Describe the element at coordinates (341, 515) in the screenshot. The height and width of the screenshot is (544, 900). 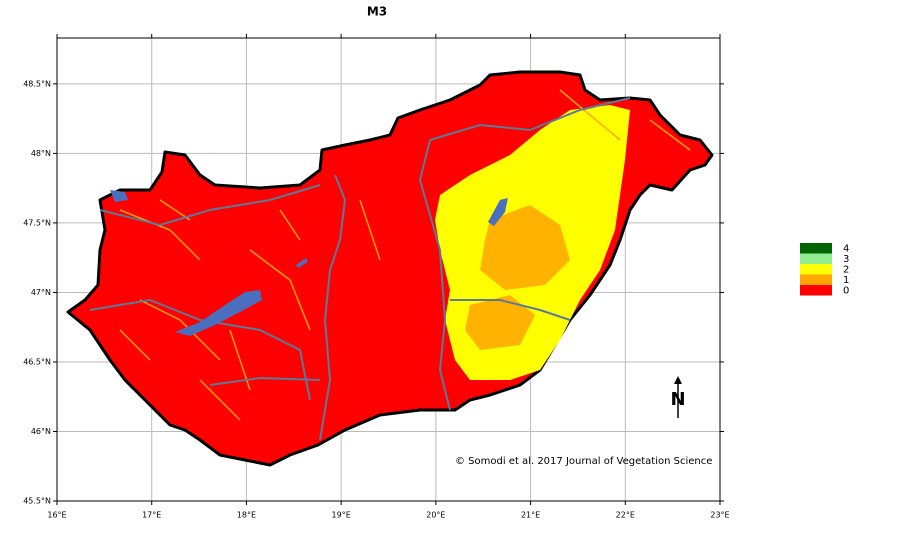
I see `x-tick-label: 19°E` at that location.